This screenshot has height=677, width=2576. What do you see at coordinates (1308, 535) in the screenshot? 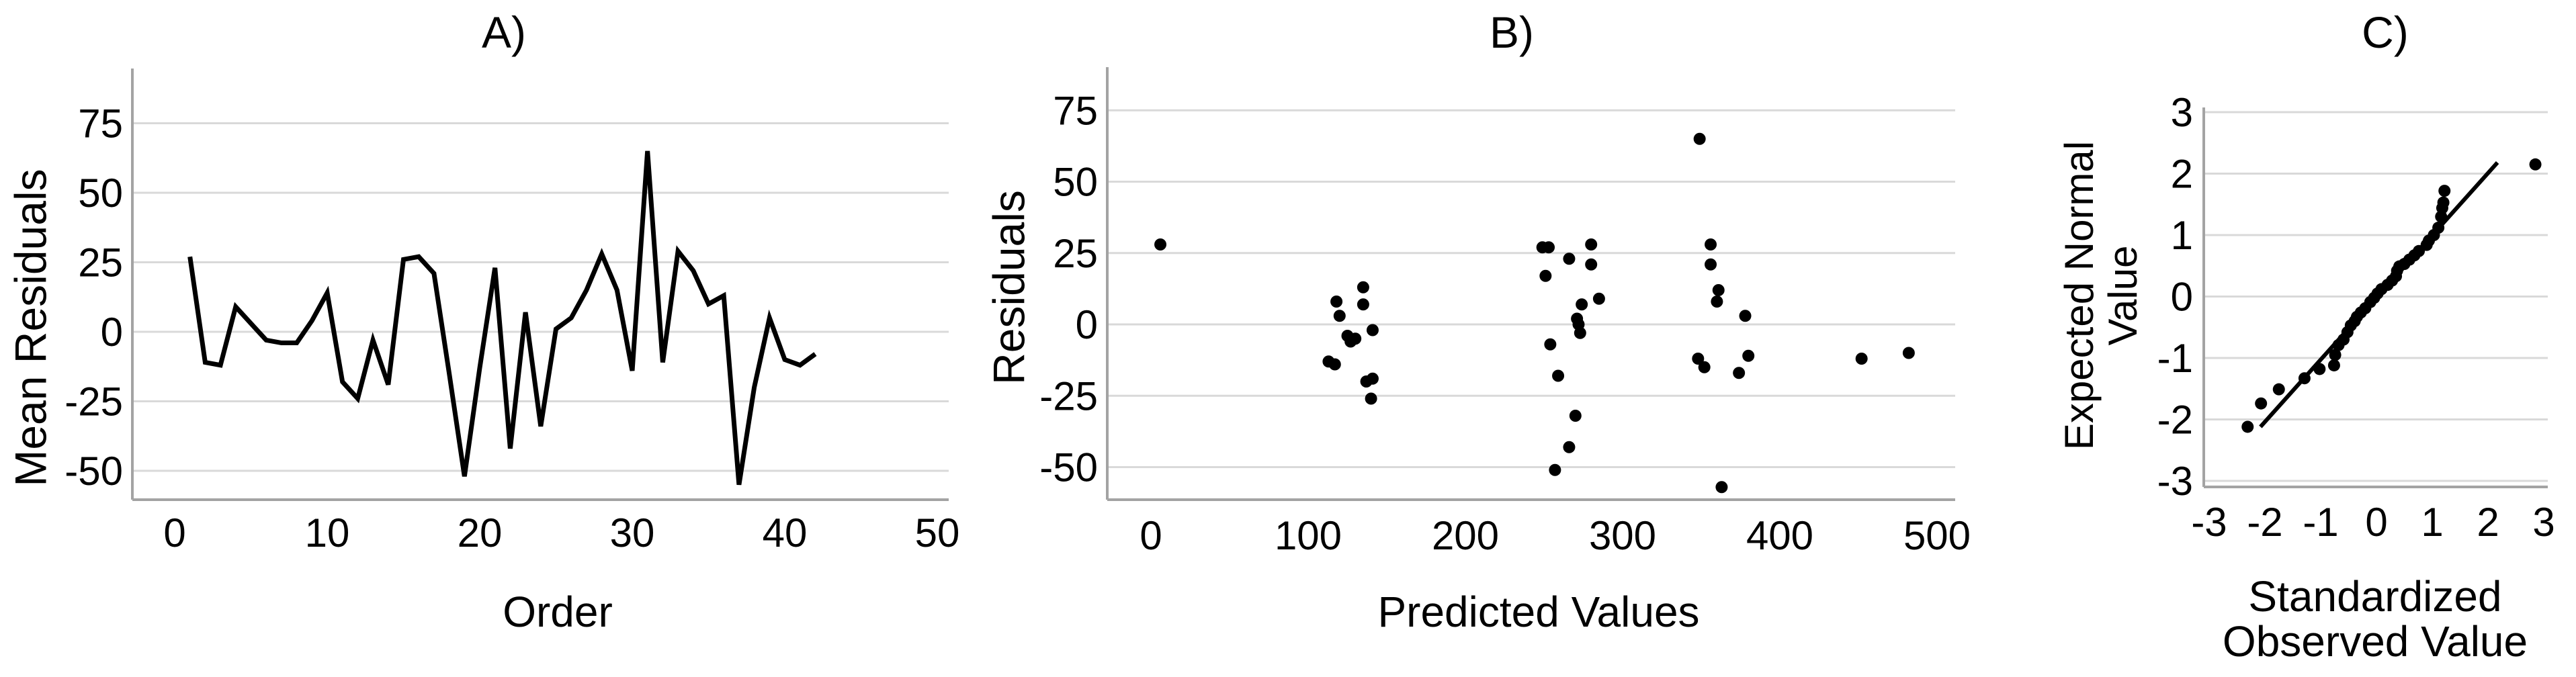
I see `panel-b-x-tick-label: 100` at bounding box center [1308, 535].